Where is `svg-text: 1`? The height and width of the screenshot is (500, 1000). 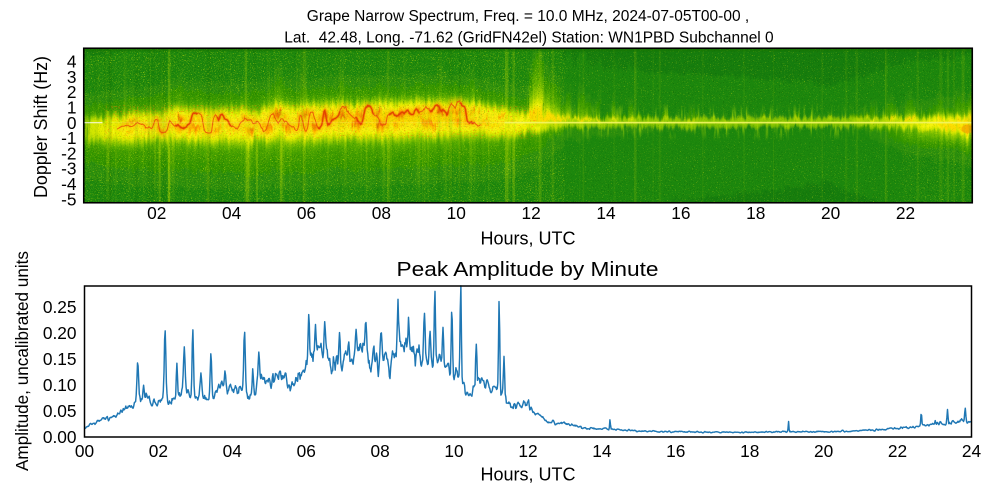 svg-text: 1 is located at coordinates (72, 108).